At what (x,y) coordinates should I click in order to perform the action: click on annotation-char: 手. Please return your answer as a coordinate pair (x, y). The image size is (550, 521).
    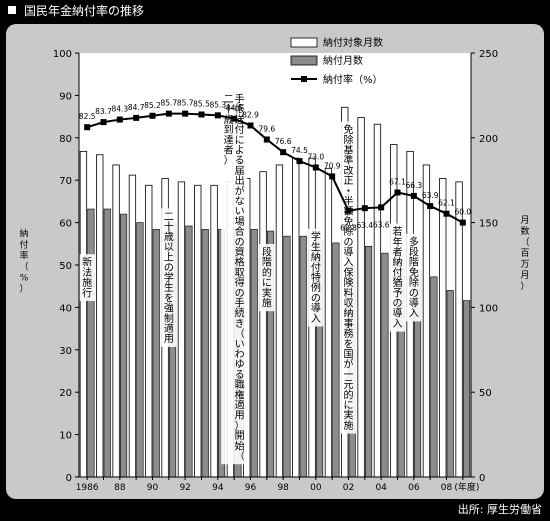
    Looking at the image, I should click on (240, 99).